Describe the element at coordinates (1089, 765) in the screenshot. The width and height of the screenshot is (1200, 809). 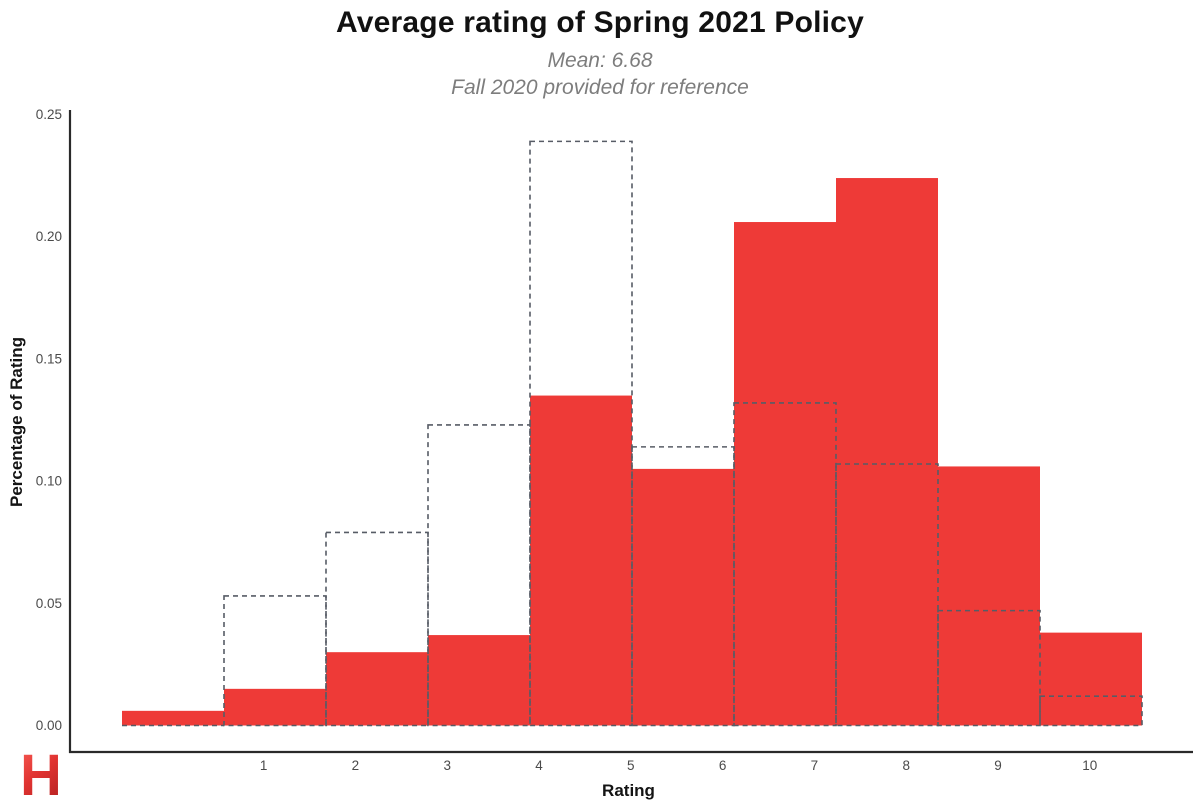
I see `x-tick-label: 10` at that location.